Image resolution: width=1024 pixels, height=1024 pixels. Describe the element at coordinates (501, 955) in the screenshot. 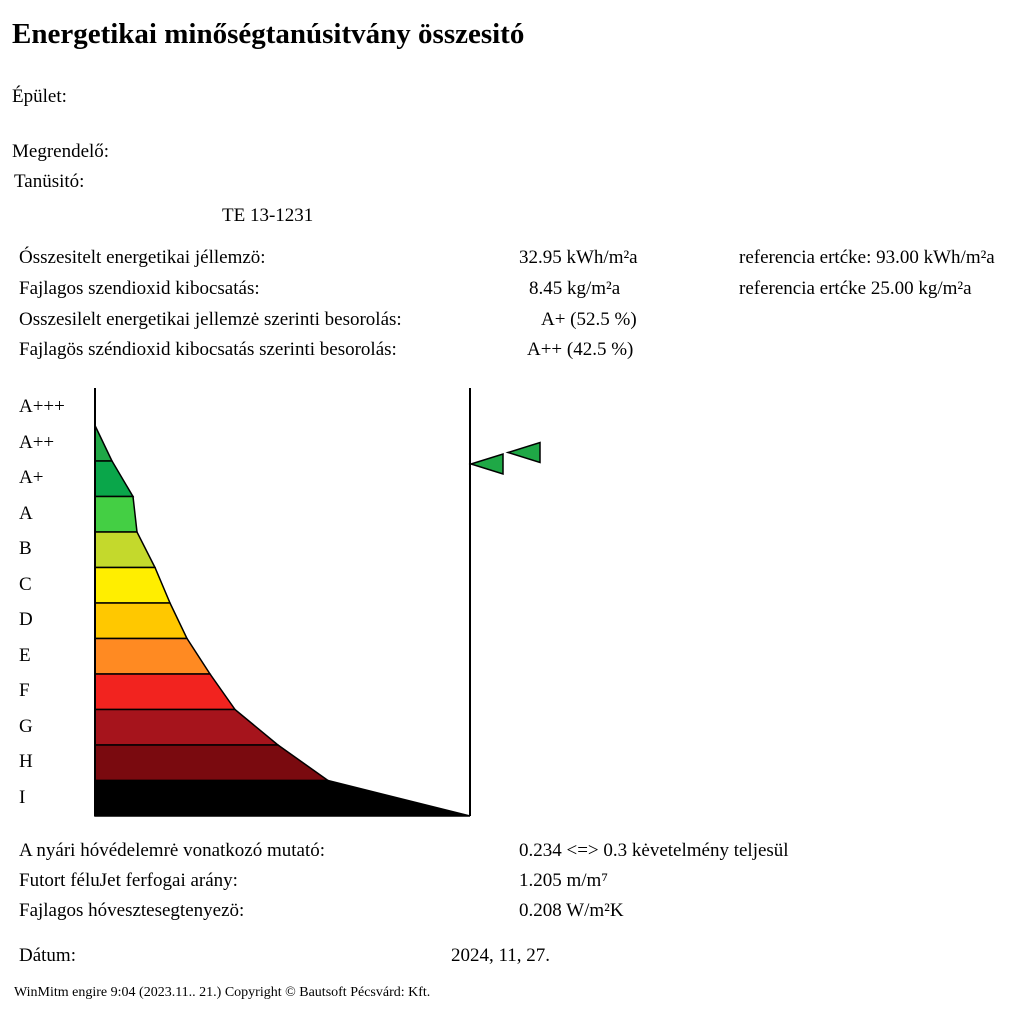

I see `date-value: 2024, 11, 27.` at that location.